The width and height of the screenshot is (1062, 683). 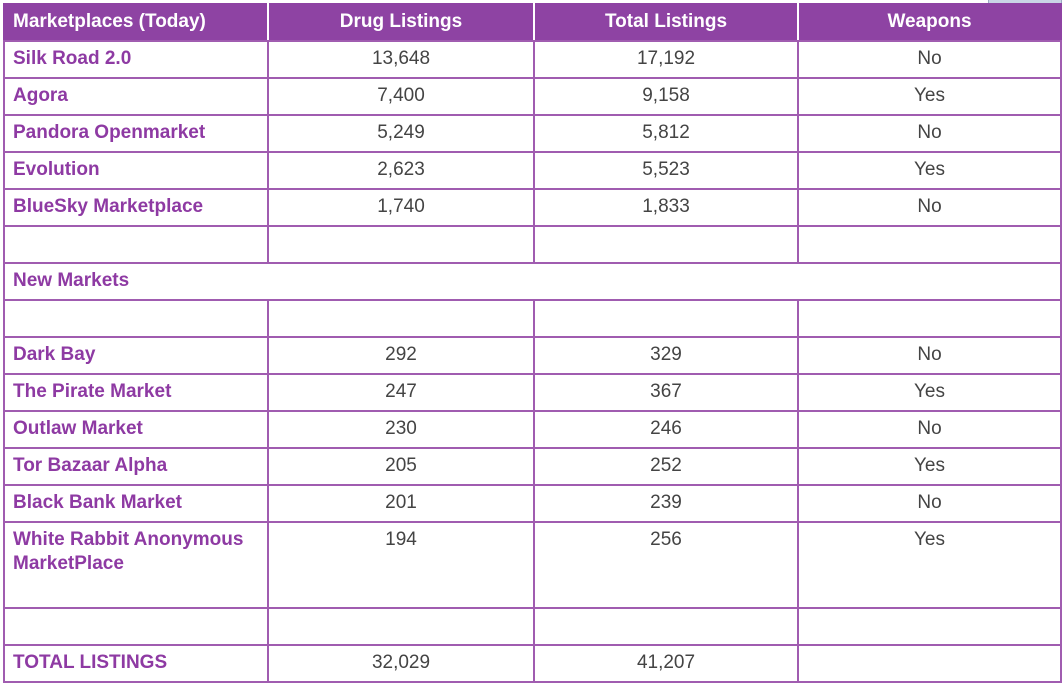 What do you see at coordinates (401, 466) in the screenshot?
I see `drug-listings-cell: 205` at bounding box center [401, 466].